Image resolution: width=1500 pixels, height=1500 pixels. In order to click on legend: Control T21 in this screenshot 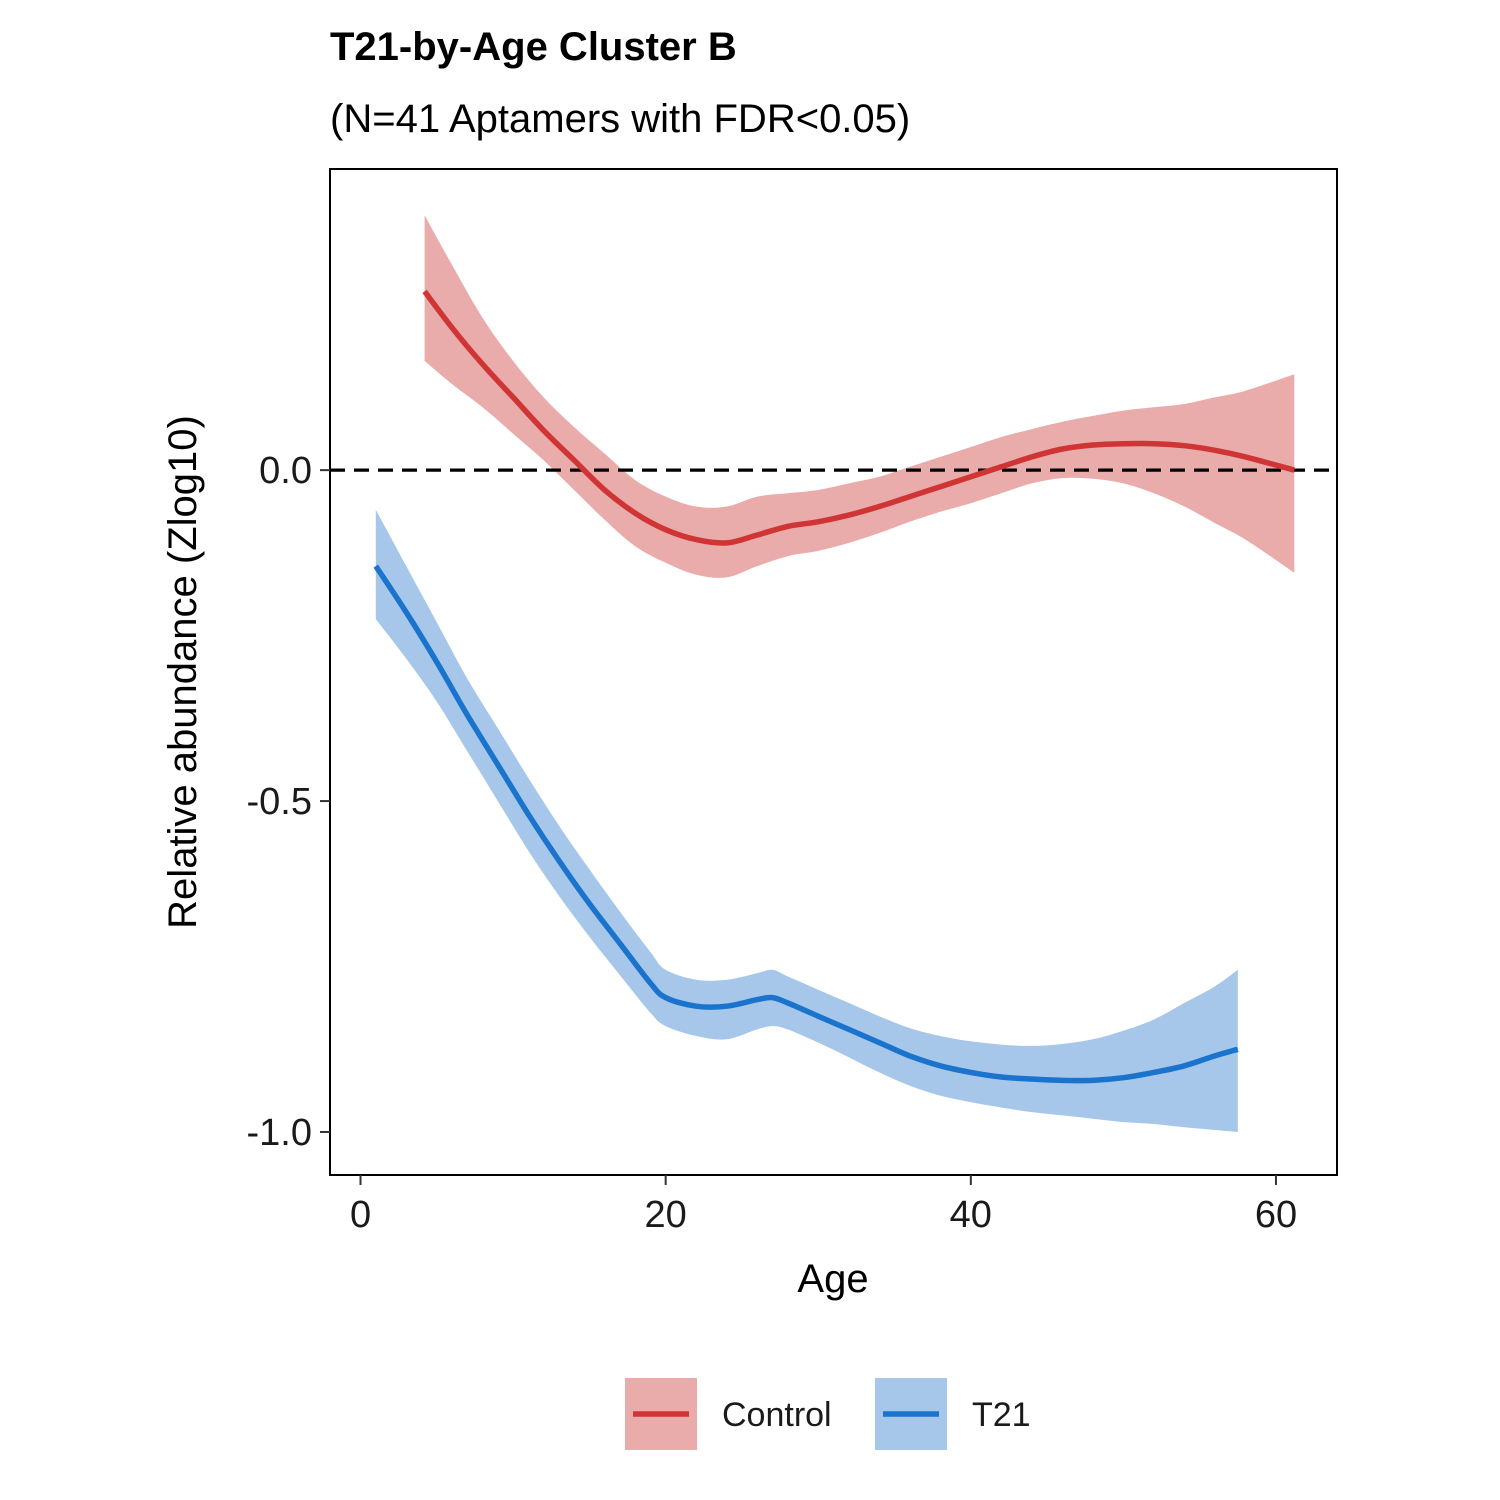, I will do `click(828, 1414)`.